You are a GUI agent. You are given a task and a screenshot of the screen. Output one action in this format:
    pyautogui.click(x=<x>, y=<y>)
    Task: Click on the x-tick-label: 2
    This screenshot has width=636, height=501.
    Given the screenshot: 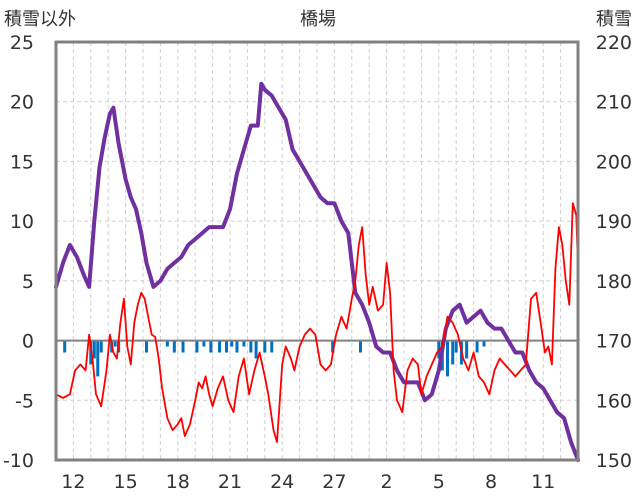 What is the action you would take?
    pyautogui.click(x=387, y=482)
    